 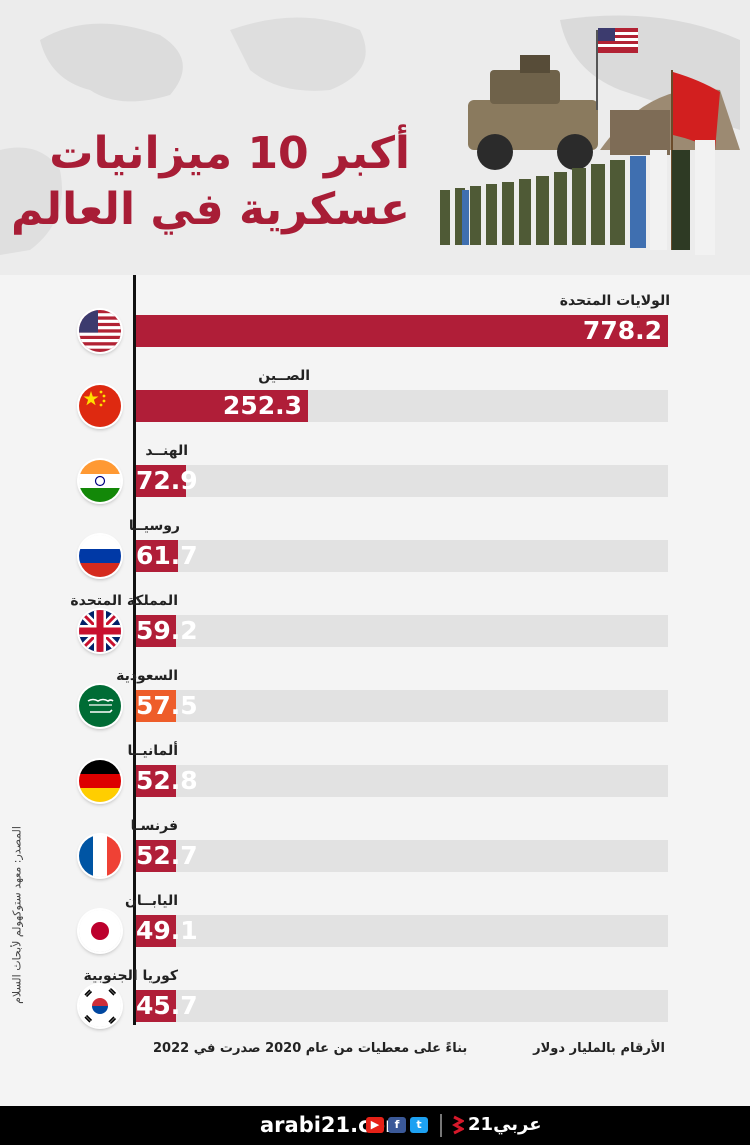 I want to click on footer: arabi21.com ▶ f t عربي21, so click(x=375, y=1125).